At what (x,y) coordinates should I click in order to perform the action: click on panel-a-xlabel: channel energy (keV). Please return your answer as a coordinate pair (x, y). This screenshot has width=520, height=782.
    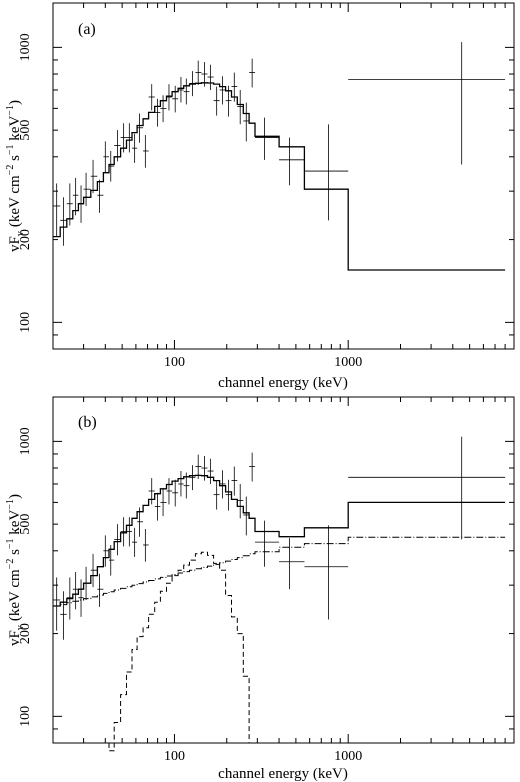
    Looking at the image, I should click on (283, 383).